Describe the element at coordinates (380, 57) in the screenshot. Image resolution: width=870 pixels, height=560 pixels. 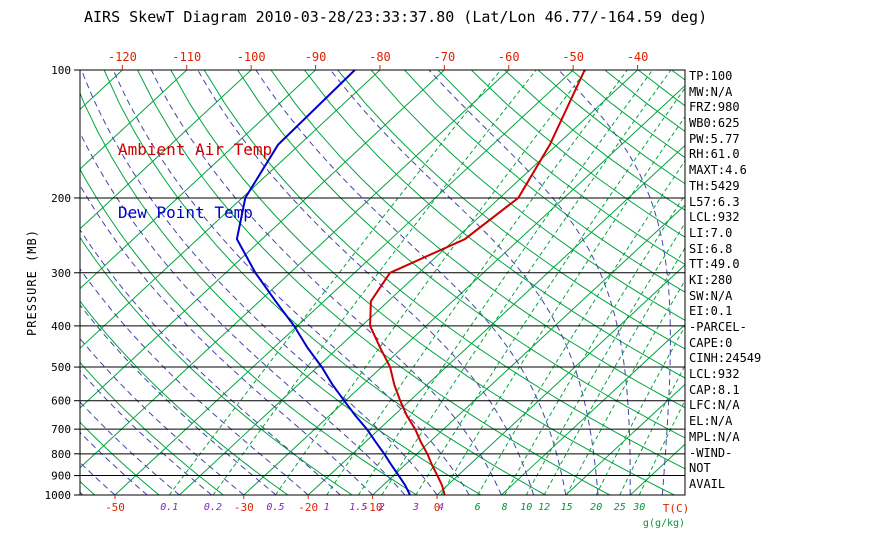
I see `top-temp-label: -80` at that location.